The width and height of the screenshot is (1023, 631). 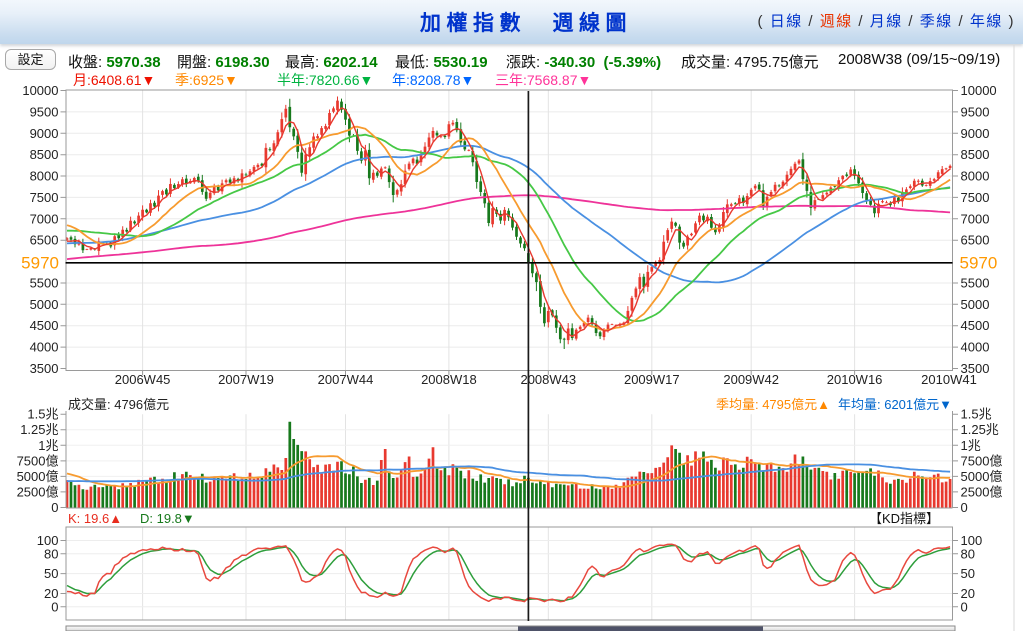 I want to click on svg-text: 2010W41, so click(x=949, y=379).